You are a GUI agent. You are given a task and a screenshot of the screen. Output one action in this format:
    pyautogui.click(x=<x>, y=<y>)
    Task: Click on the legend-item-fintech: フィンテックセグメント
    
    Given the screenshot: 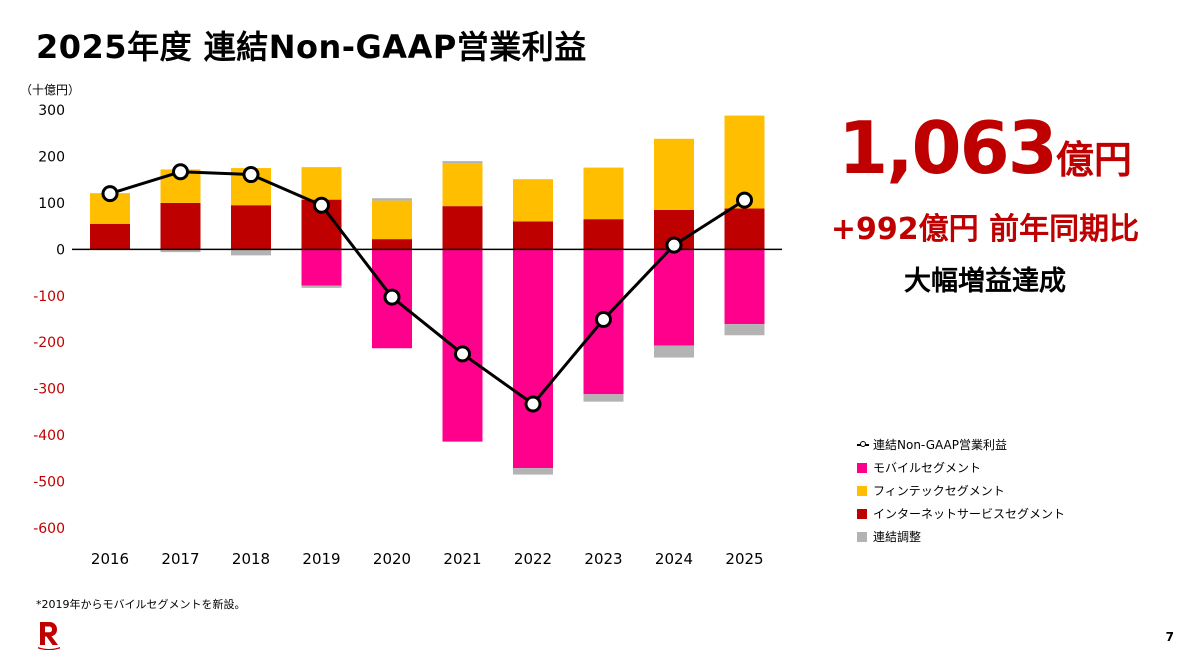 What is the action you would take?
    pyautogui.click(x=961, y=490)
    